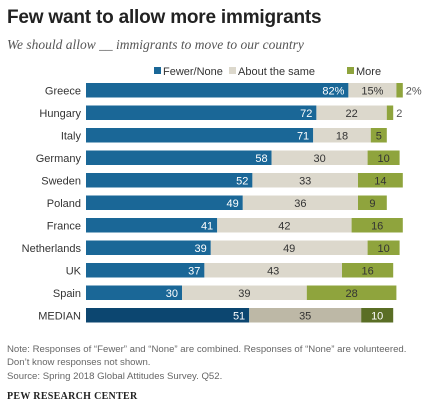  I want to click on legend-label-0: Fewer/None, so click(193, 72).